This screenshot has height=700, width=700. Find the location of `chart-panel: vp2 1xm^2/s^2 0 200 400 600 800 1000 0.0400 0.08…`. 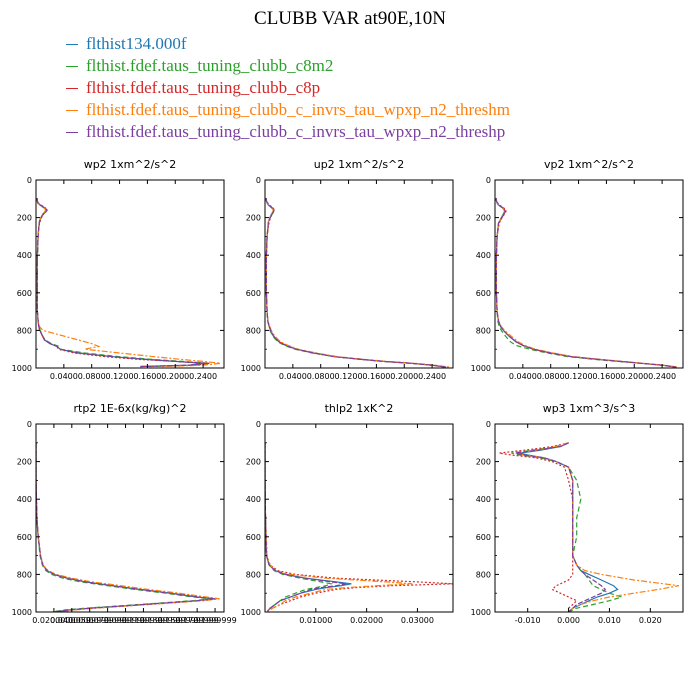

chart-panel: vp2 1xm^2/s^2 0 200 400 600 800 1000 0.0400 0.08… is located at coordinates (577, 269).